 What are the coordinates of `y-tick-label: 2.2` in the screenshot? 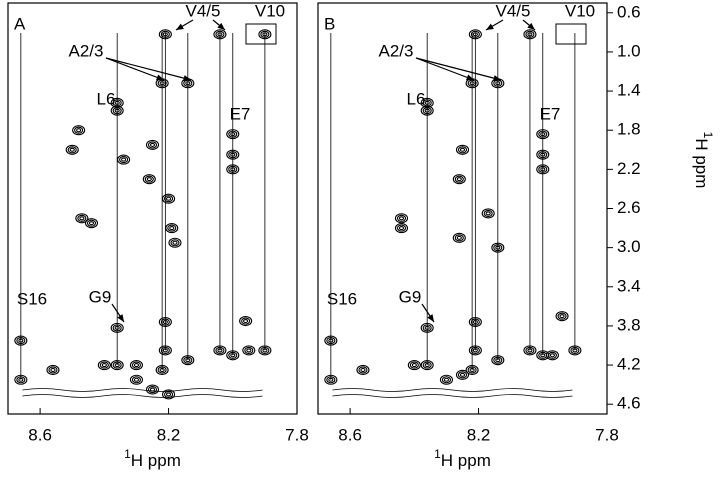 It's located at (629, 168).